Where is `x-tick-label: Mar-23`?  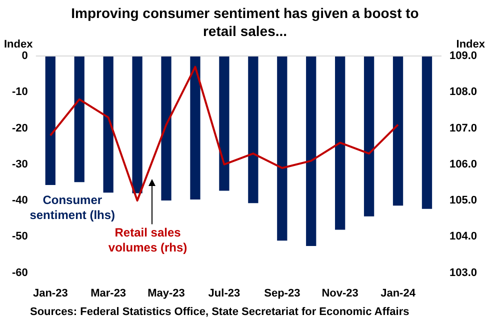 x-tick-label: Mar-23 is located at coordinates (108, 293).